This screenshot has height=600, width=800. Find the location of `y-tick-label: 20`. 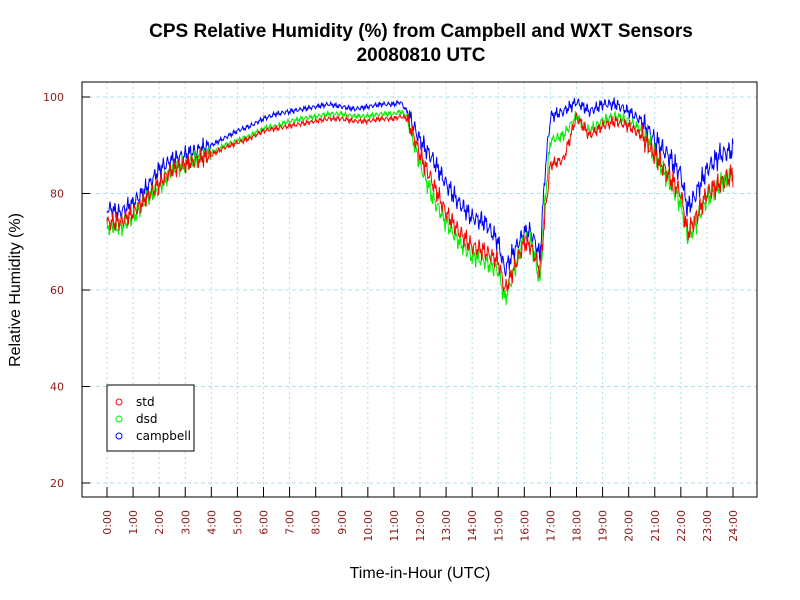

y-tick-label: 20 is located at coordinates (57, 483).